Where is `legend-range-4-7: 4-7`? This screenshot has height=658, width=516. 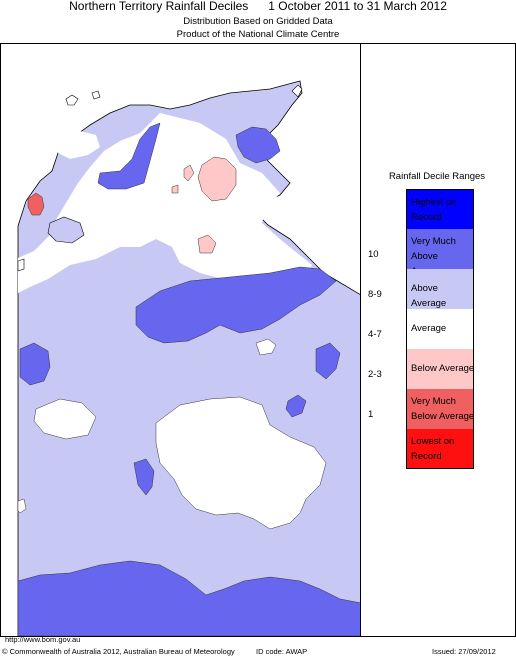
legend-range-4-7: 4-7 is located at coordinates (375, 334).